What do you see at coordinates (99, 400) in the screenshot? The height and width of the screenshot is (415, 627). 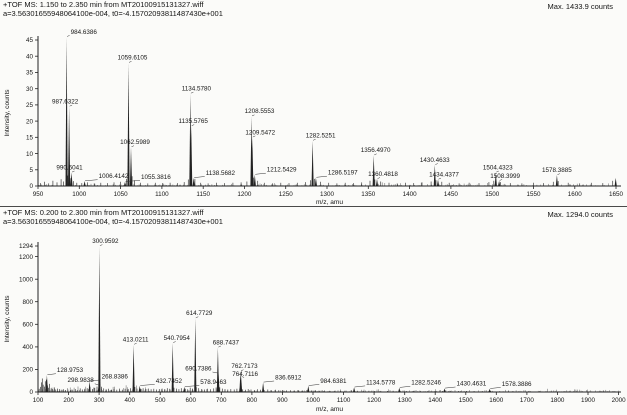 I see `svg-text: 300` at bounding box center [99, 400].